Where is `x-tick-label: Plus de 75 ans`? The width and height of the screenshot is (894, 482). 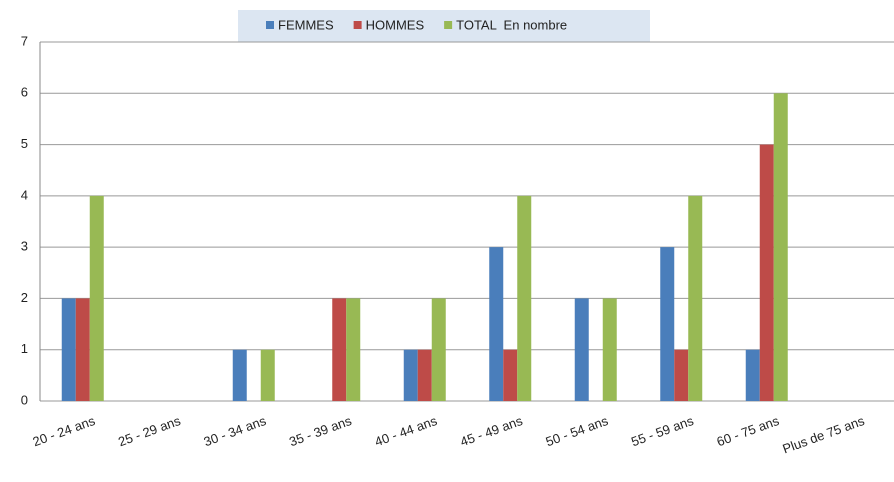 x-tick-label: Plus de 75 ans is located at coordinates (823, 435).